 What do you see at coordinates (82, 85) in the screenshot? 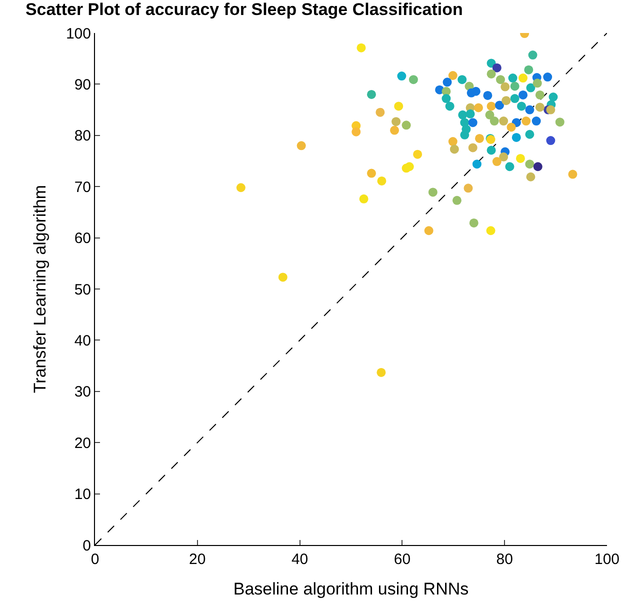
I see `y-tick-label: 90` at bounding box center [82, 85].